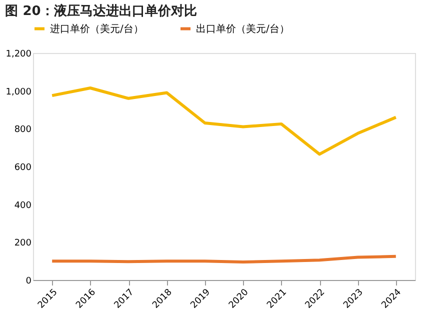 Image resolution: width=426 pixels, height=322 pixels. I want to click on y-tick-label: 200, so click(23, 243).